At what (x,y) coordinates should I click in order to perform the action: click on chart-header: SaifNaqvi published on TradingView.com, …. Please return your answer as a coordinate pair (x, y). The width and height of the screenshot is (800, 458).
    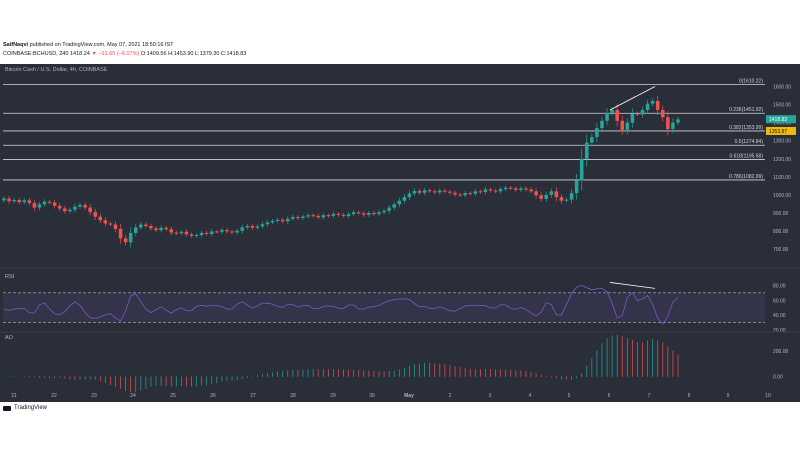
    Looking at the image, I should click on (400, 51).